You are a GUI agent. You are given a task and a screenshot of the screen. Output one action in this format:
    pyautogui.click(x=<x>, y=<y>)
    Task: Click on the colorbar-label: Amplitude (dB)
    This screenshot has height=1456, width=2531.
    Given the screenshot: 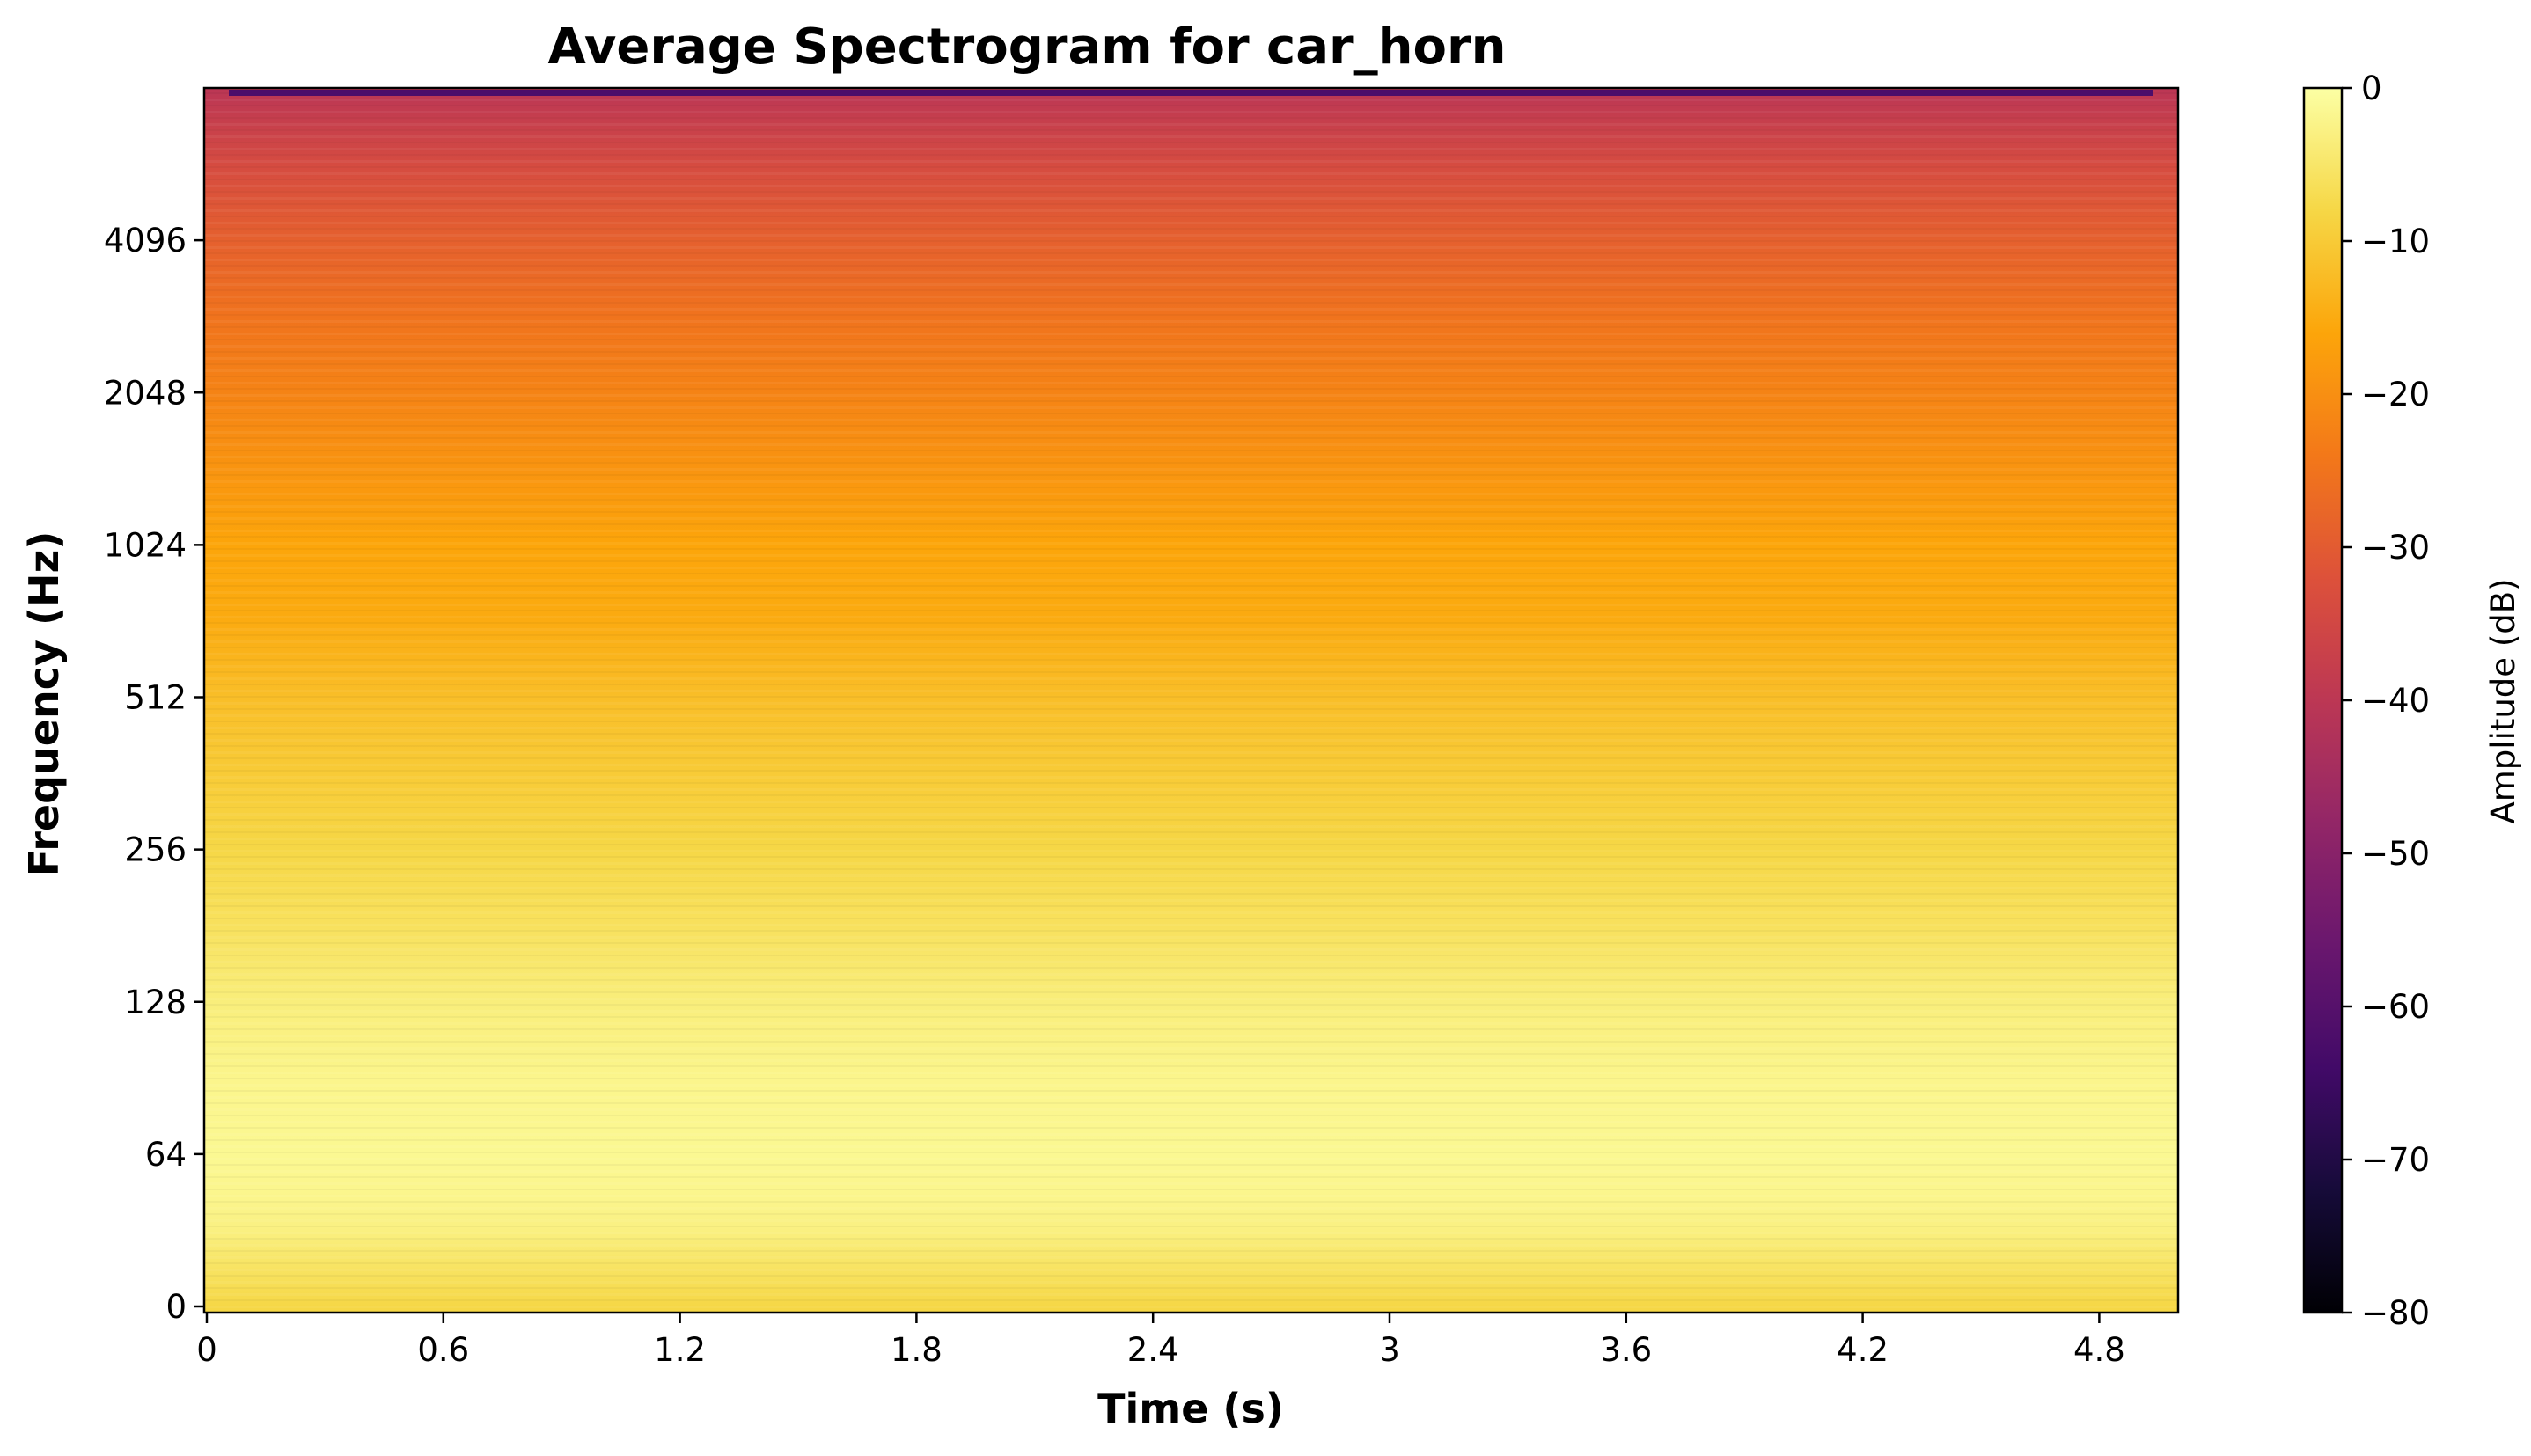 What is the action you would take?
    pyautogui.click(x=2503, y=700)
    